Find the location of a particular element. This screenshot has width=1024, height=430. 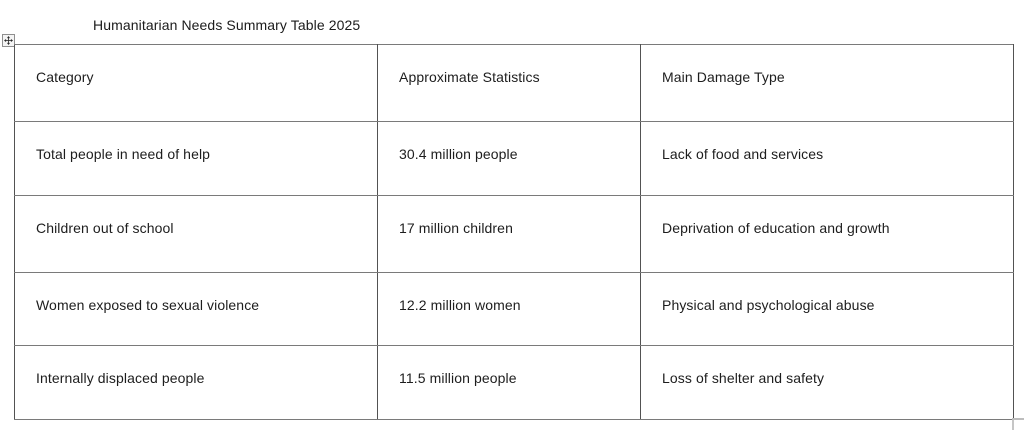

table-cell-category: Women exposed to sexual violence is located at coordinates (196, 309).